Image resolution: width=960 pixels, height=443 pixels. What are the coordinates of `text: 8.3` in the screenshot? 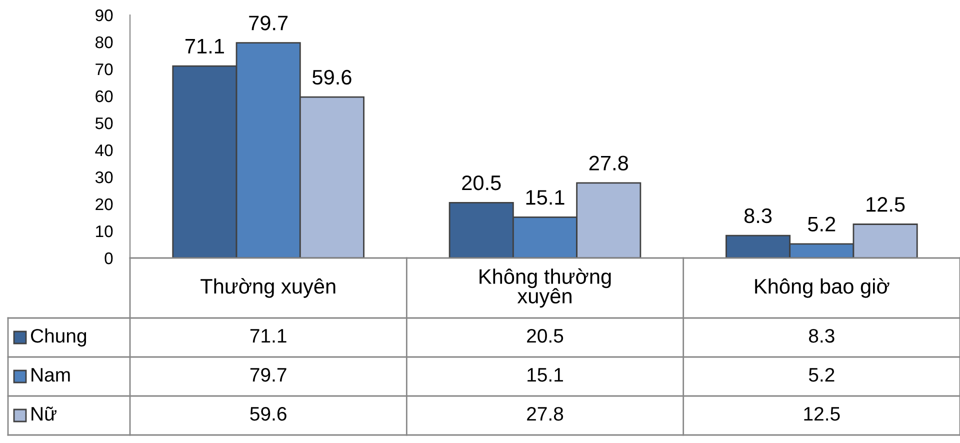 It's located at (821, 335).